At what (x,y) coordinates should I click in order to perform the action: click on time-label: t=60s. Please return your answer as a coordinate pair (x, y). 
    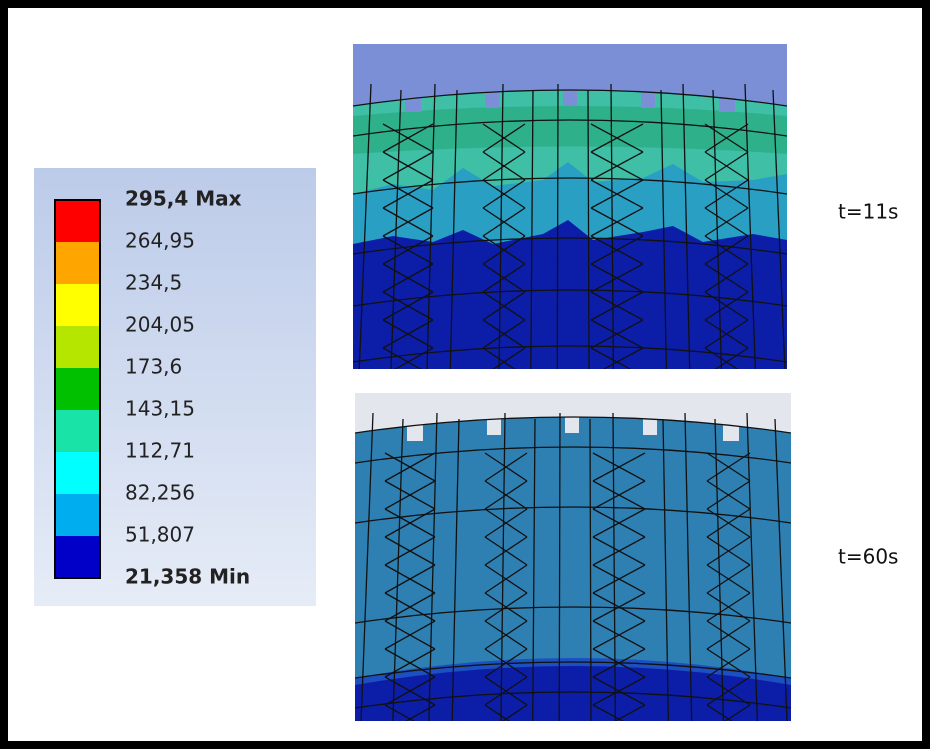
    Looking at the image, I should click on (868, 557).